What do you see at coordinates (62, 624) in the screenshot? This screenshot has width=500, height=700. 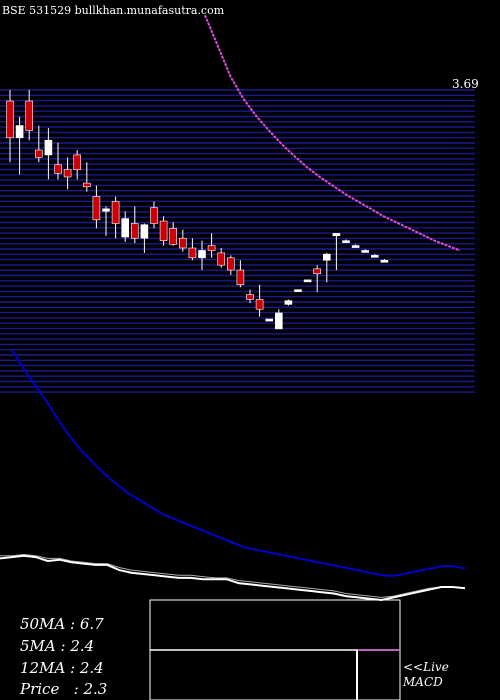 I see `ma50-stat: 50MA : 6.7` at bounding box center [62, 624].